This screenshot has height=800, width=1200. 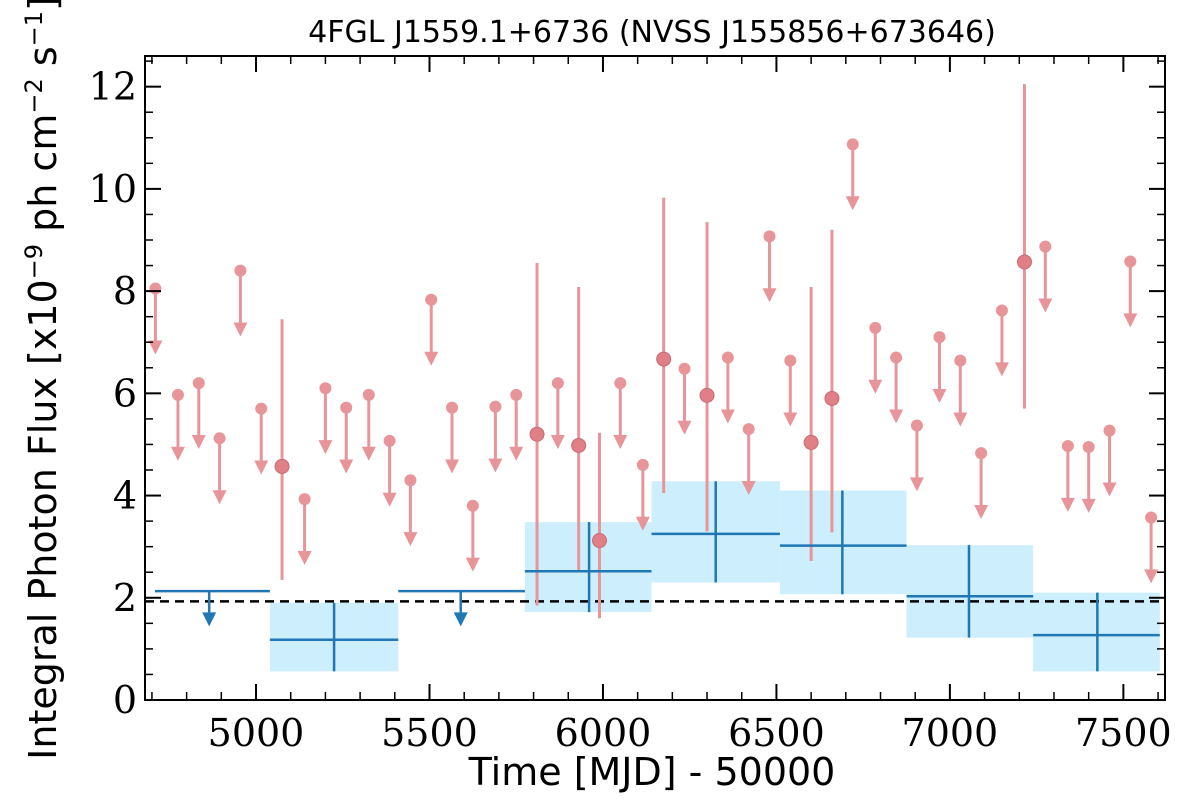 What do you see at coordinates (43, 519) in the screenshot?
I see `y-axis-label-prefix: Integral Photon Flux [x10` at bounding box center [43, 519].